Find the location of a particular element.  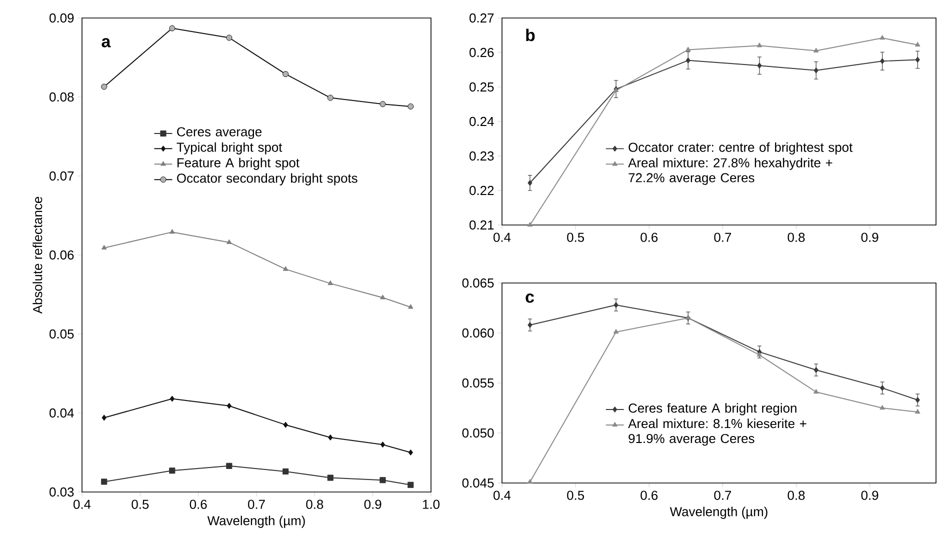

x-tick-label: 1.0 is located at coordinates (431, 504).